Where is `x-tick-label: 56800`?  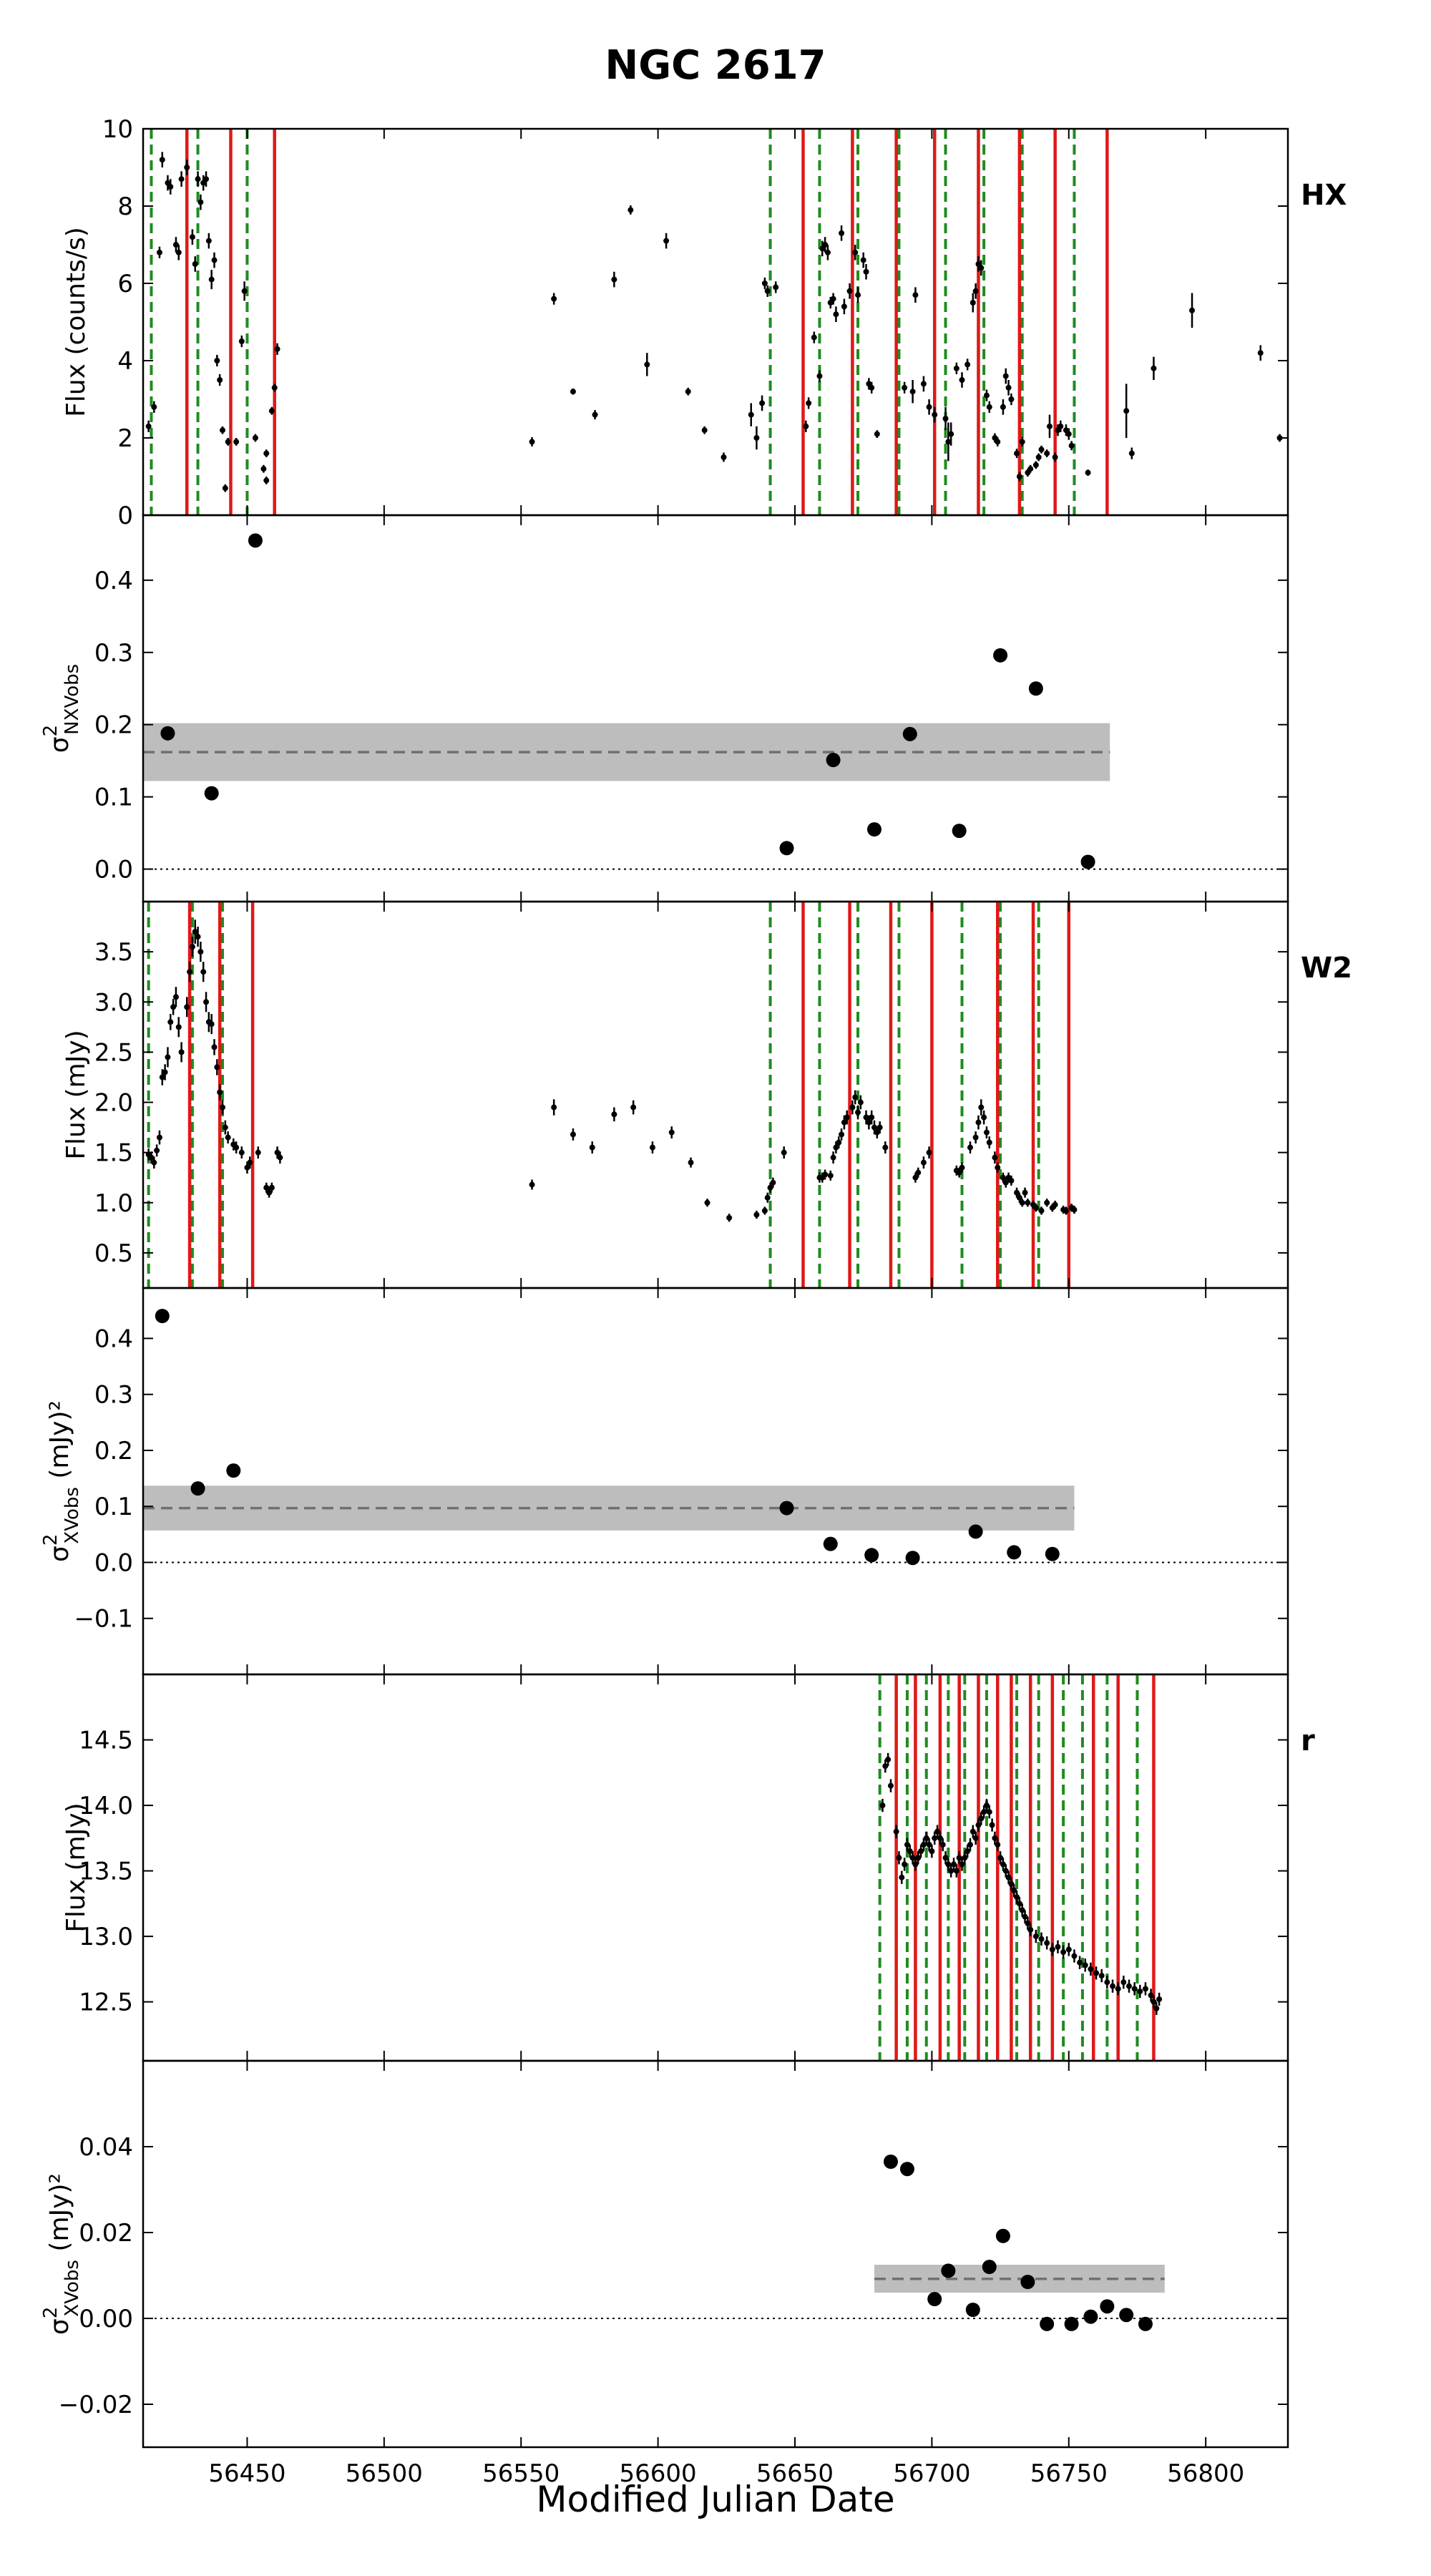 x-tick-label: 56800 is located at coordinates (1205, 2473).